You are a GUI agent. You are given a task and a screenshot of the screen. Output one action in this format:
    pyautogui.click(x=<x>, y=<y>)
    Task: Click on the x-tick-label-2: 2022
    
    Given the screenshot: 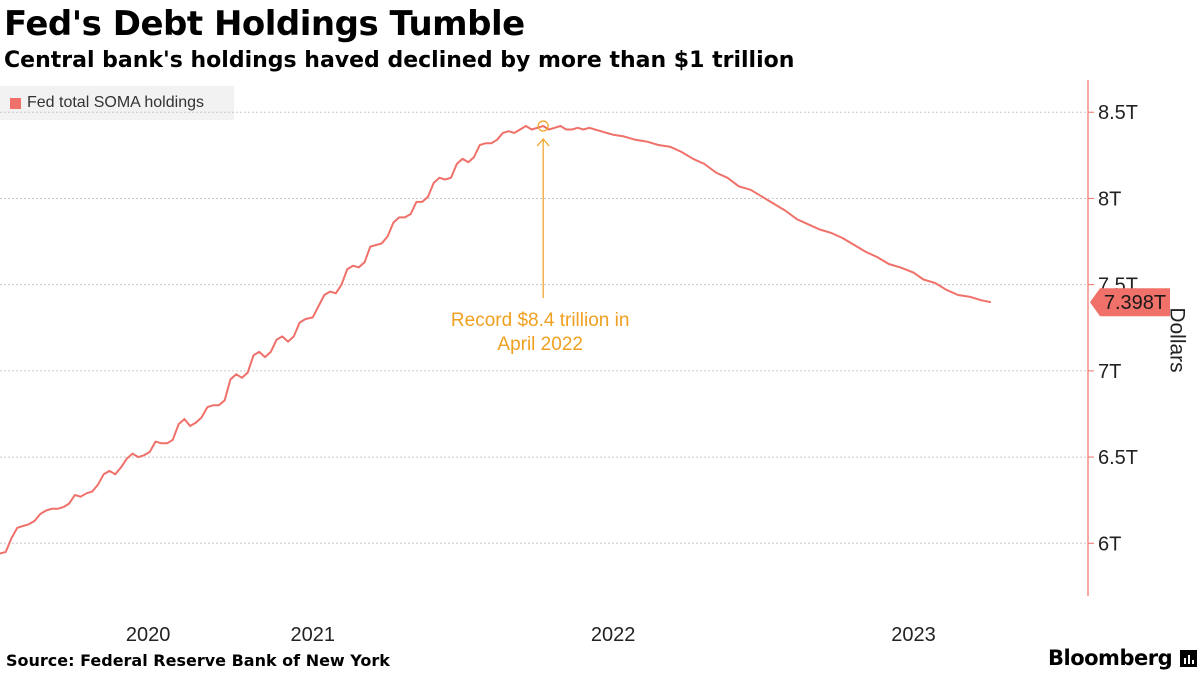 What is the action you would take?
    pyautogui.click(x=613, y=635)
    